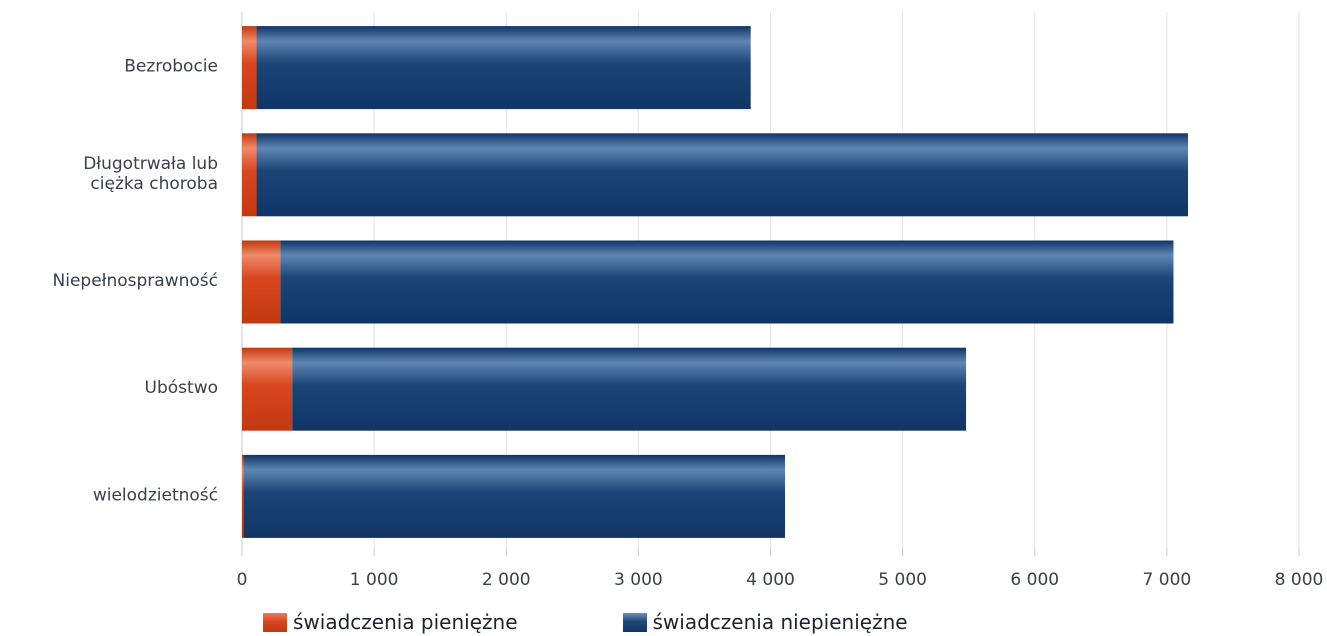 The image size is (1327, 636). Describe the element at coordinates (171, 67) in the screenshot. I see `category-label: Bezrobocie` at that location.